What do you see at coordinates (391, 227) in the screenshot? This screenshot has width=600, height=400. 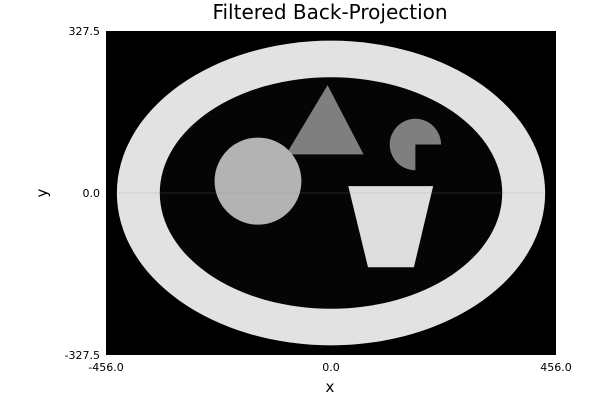 I see `trapezoid-shape` at bounding box center [391, 227].